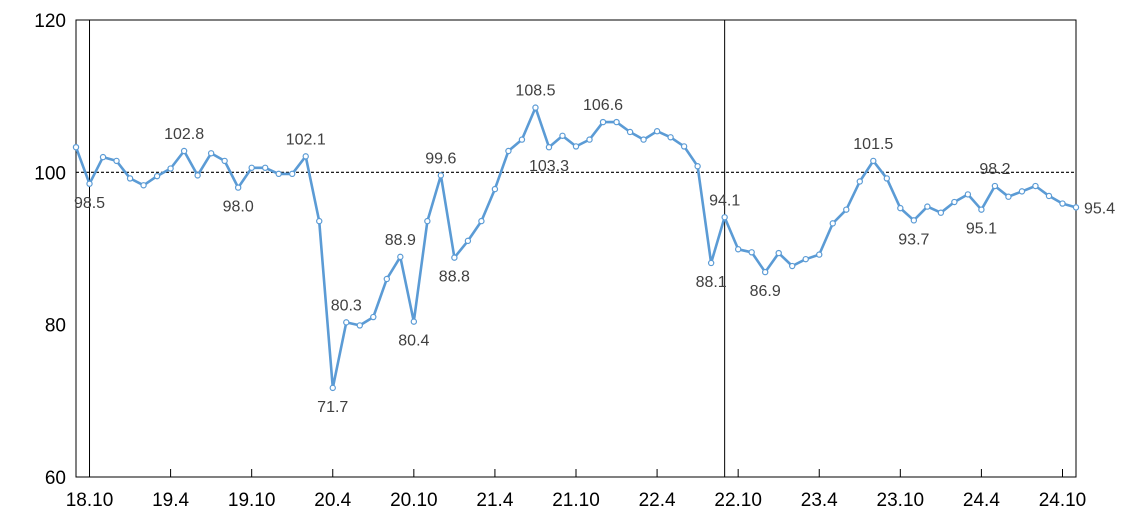  Describe the element at coordinates (454, 277) in the screenshot. I see `data-label: 88.8` at that location.